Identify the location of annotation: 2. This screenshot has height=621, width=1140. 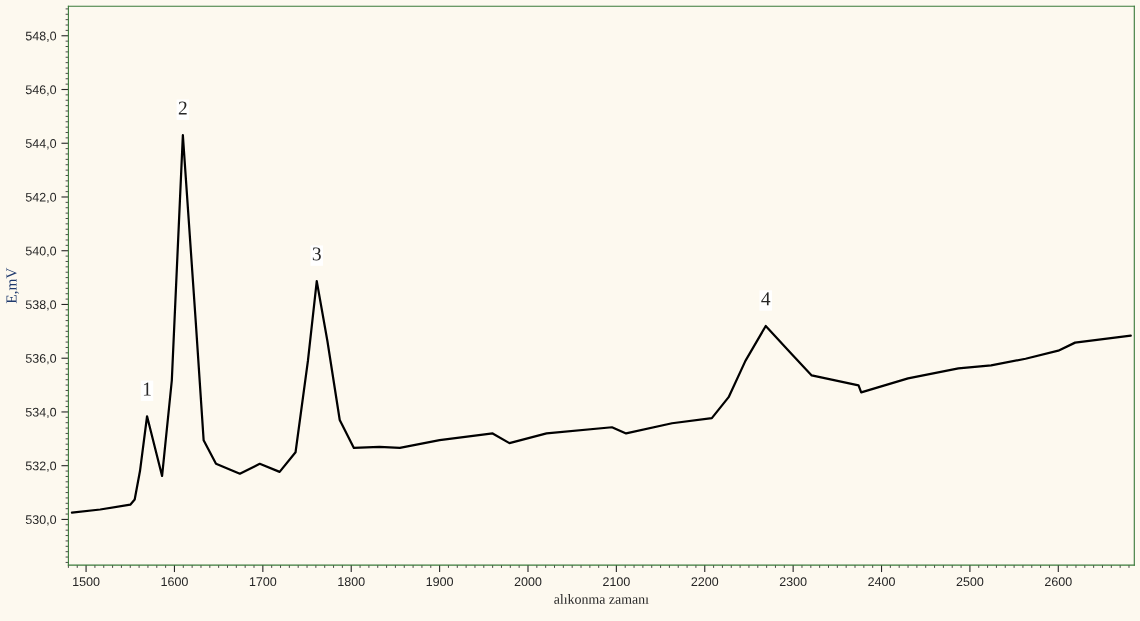
(182, 108).